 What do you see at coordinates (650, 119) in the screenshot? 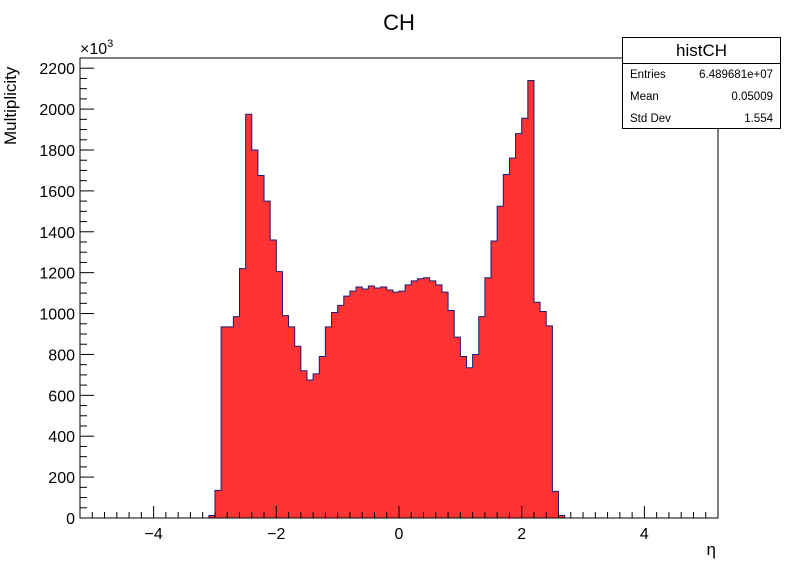
I see `stats-std-label: Std Dev` at bounding box center [650, 119].